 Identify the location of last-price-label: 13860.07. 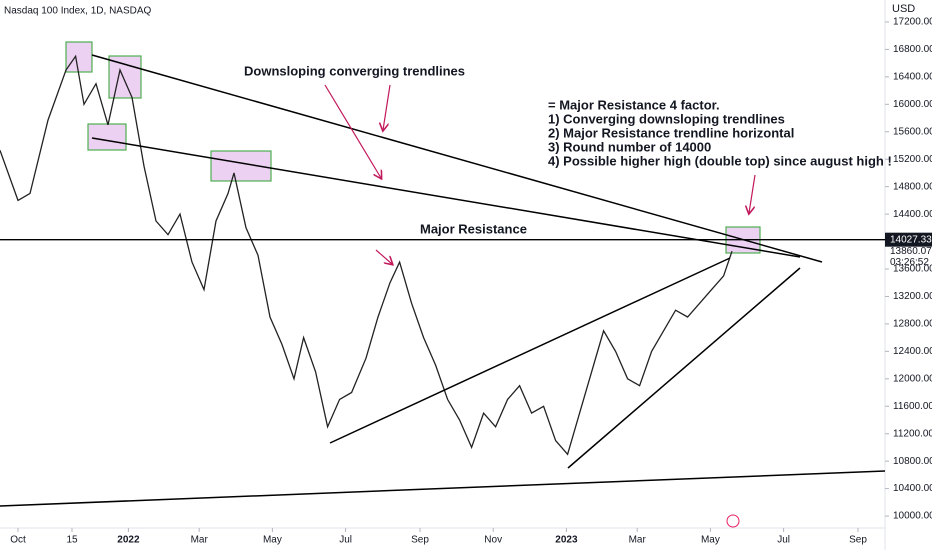
(911, 251).